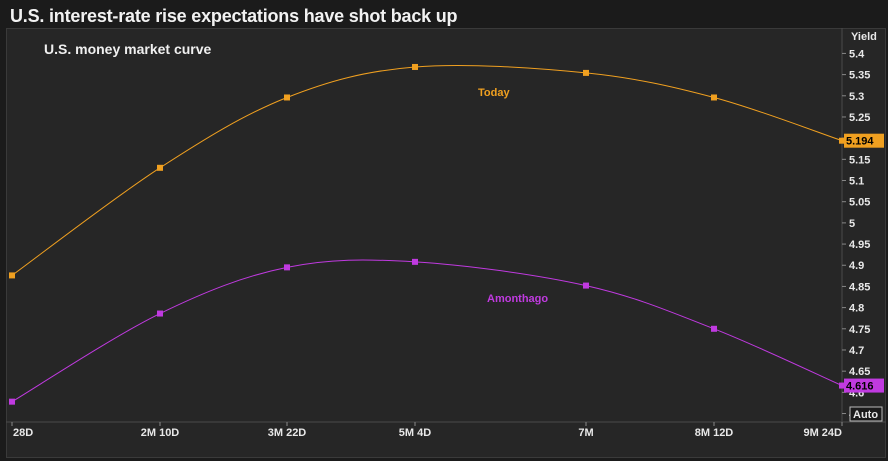 Image resolution: width=888 pixels, height=461 pixels. What do you see at coordinates (856, 97) in the screenshot?
I see `y-tick-label: 5.3` at bounding box center [856, 97].